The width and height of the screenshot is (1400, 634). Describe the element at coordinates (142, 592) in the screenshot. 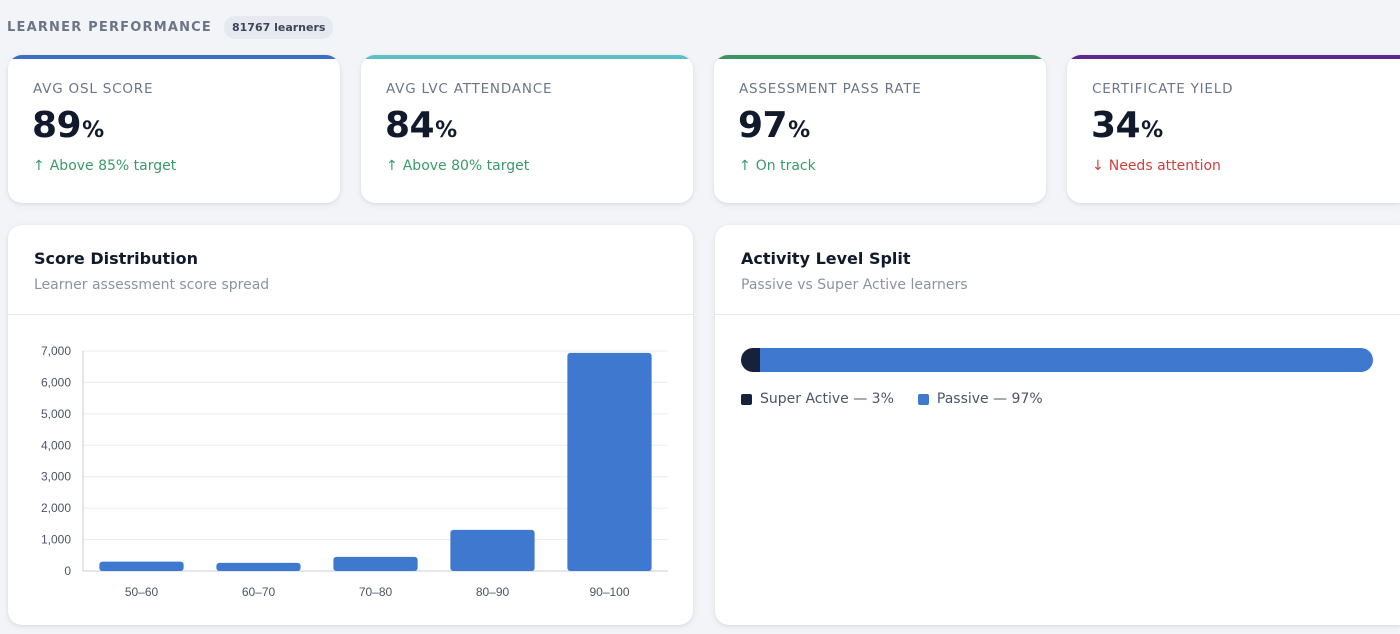

I see `x-tick-label: 50–60` at that location.